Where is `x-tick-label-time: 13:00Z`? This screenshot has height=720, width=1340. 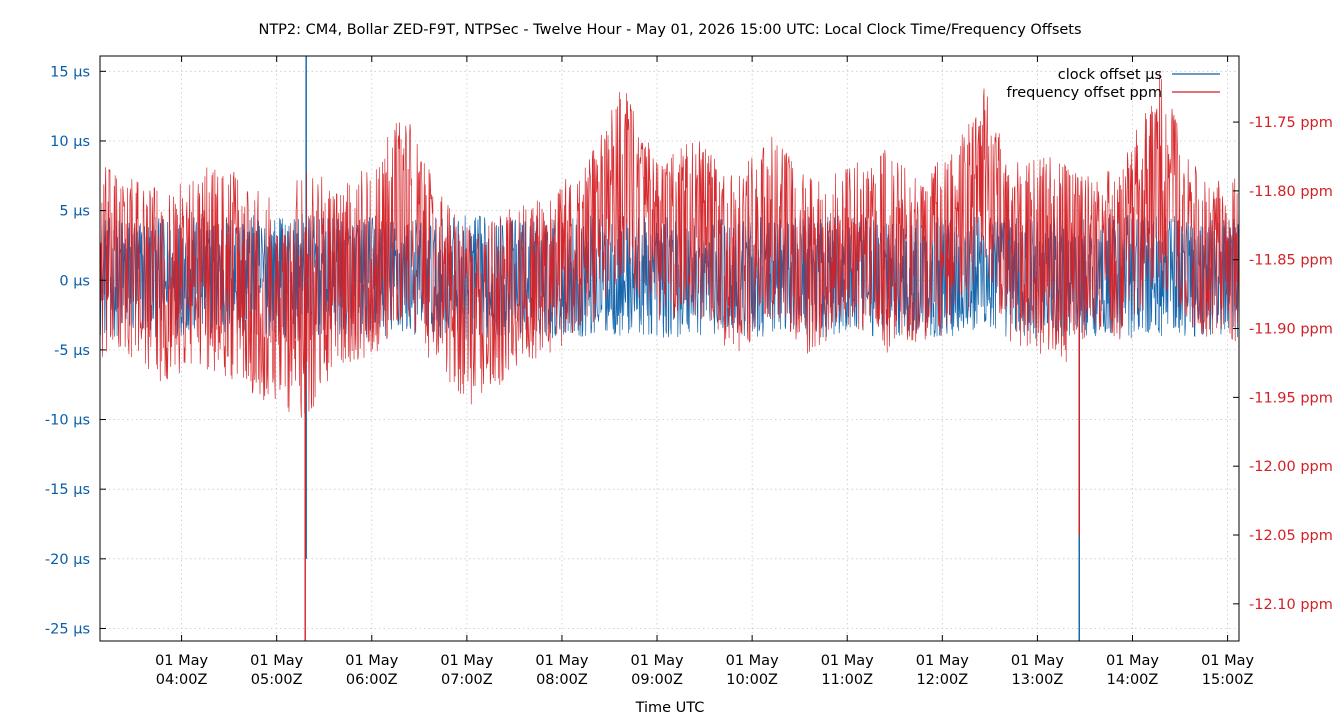 x-tick-label-time: 13:00Z is located at coordinates (1038, 680).